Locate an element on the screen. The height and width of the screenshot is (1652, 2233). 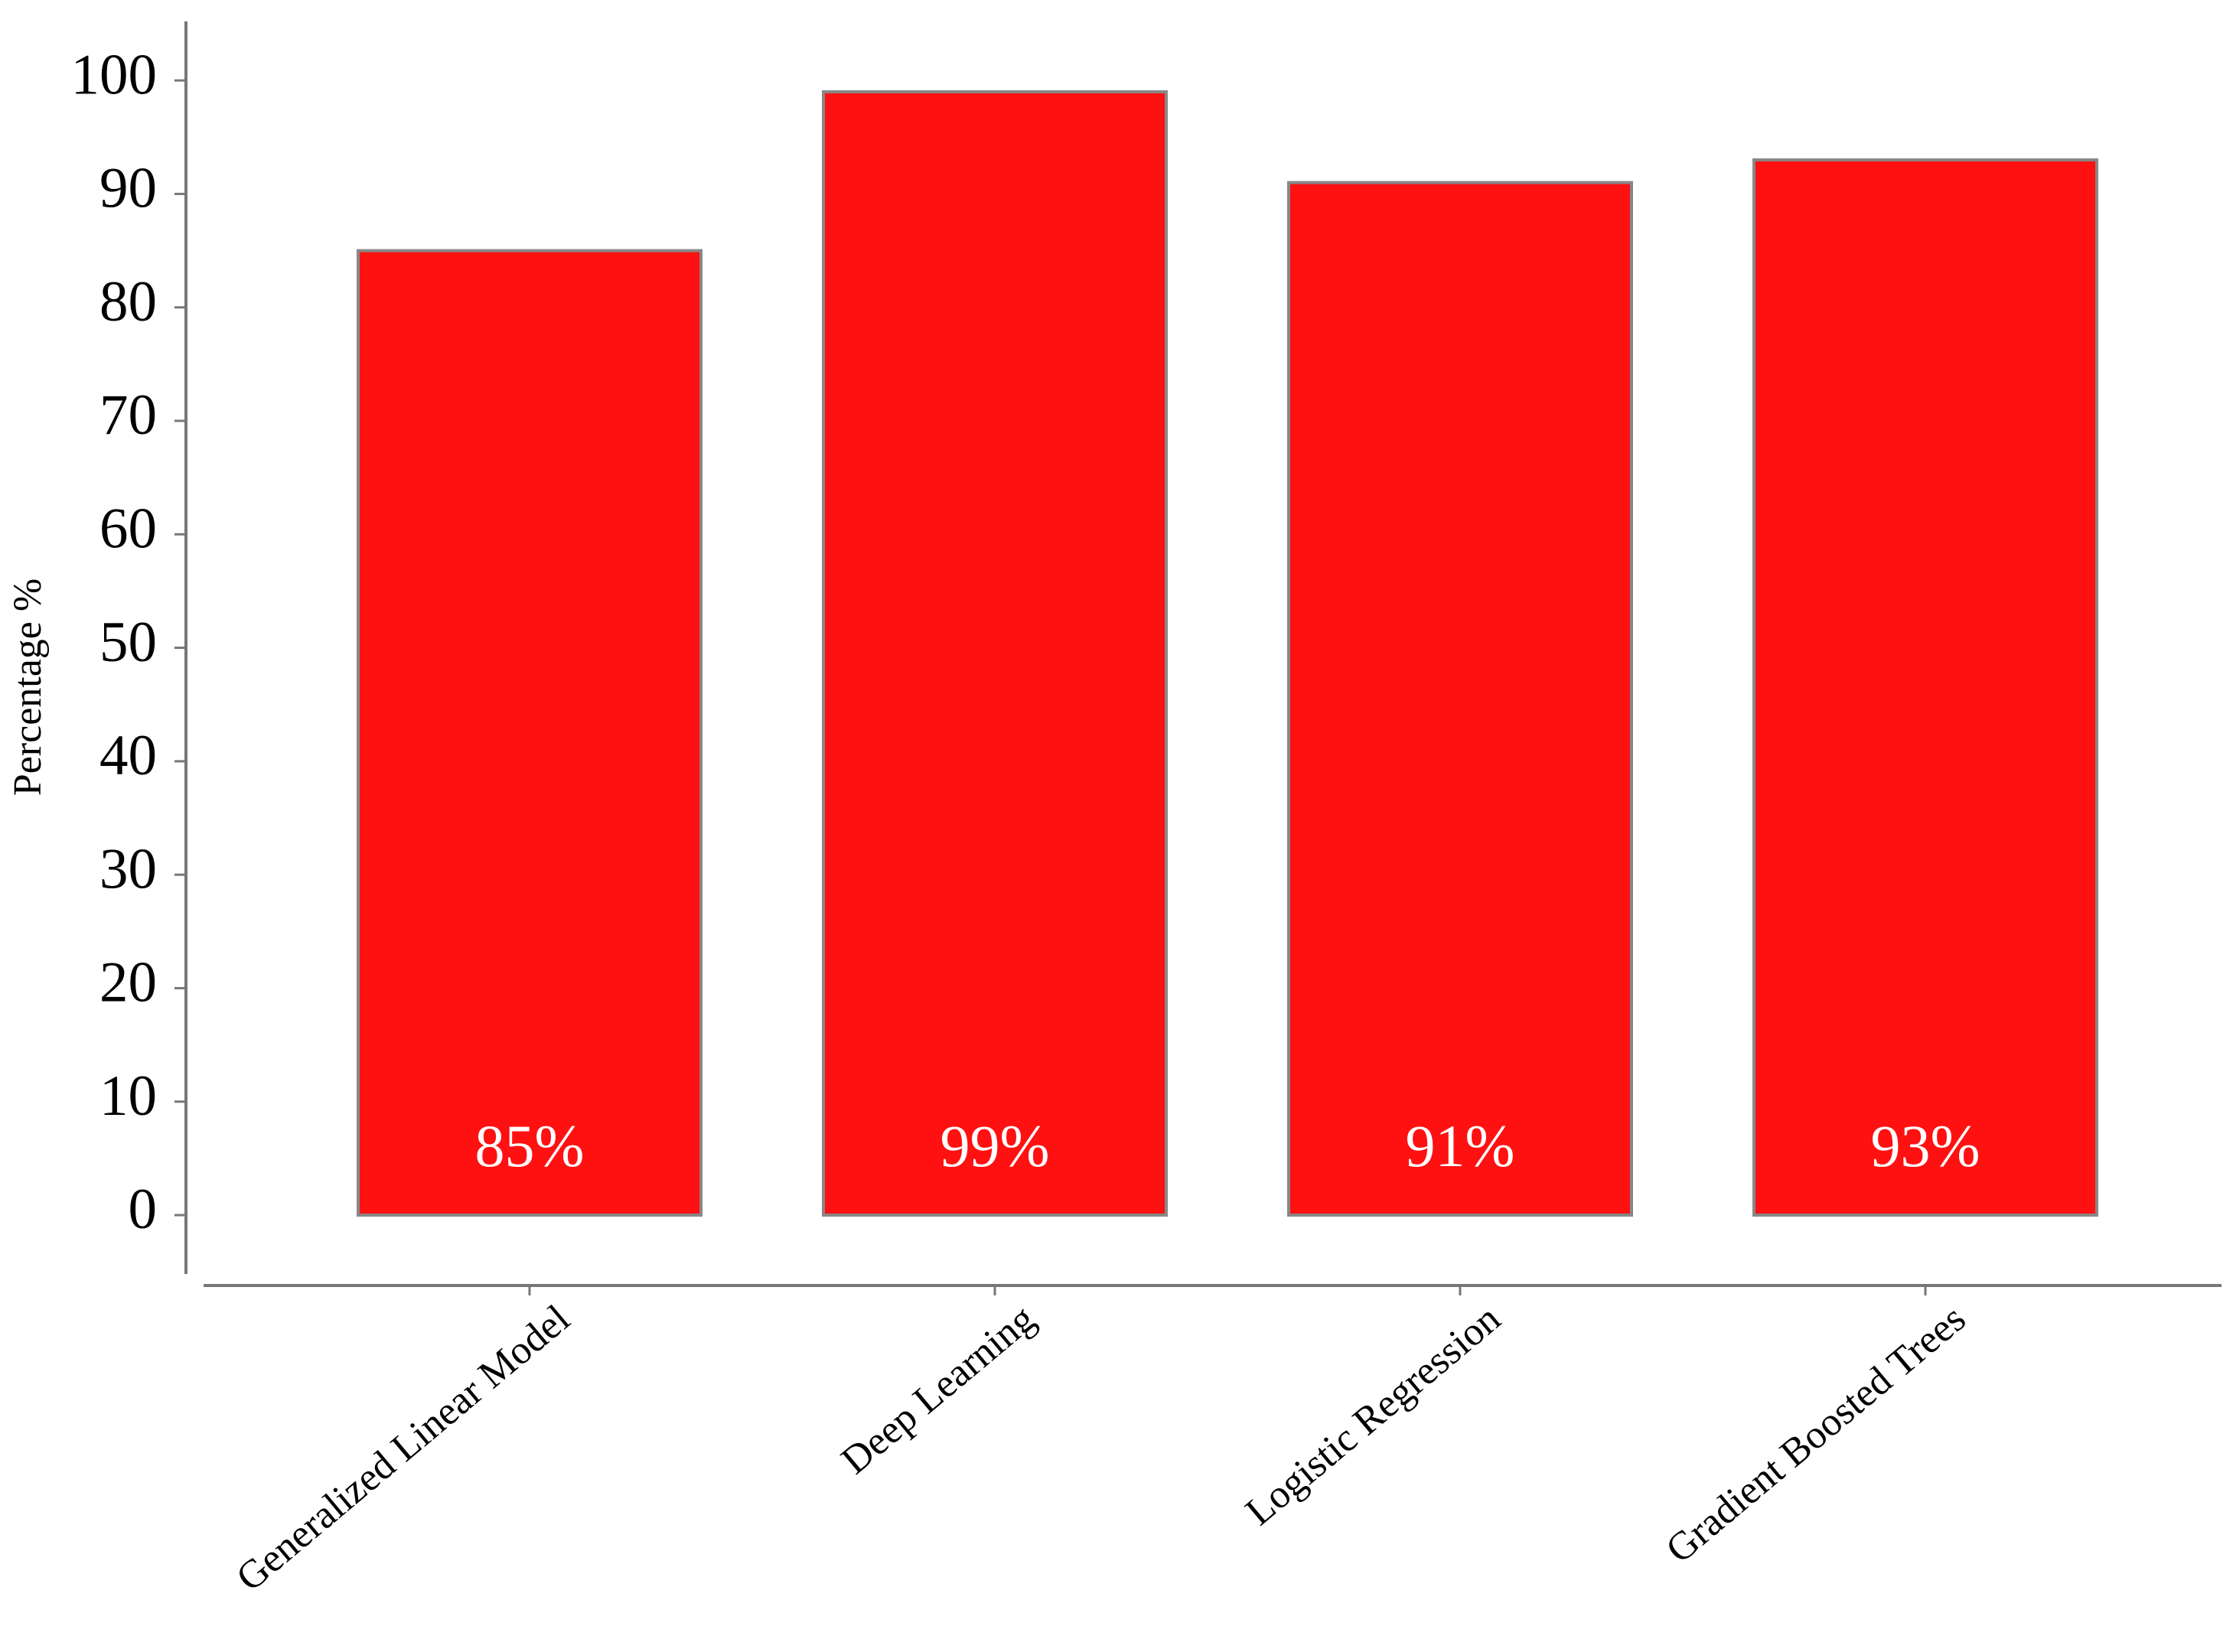
y-tick-label: 10 is located at coordinates (128, 1096).